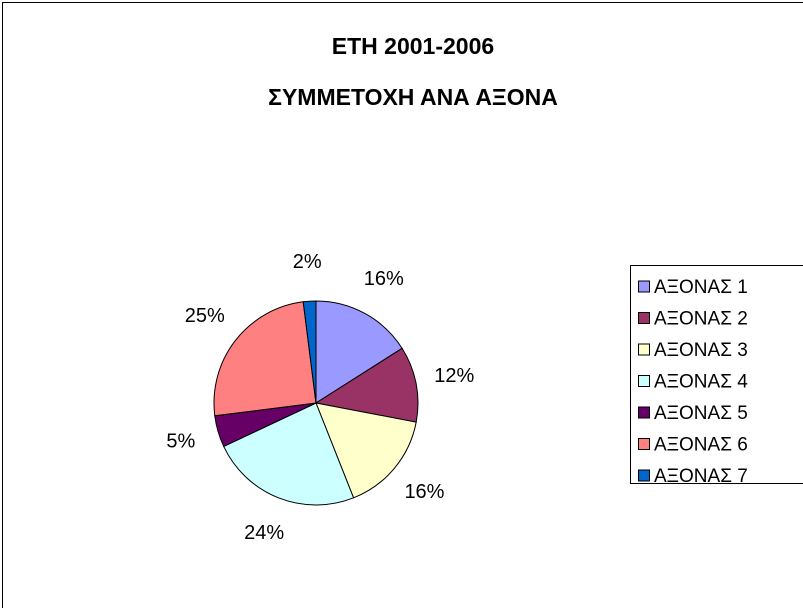  Describe the element at coordinates (701, 445) in the screenshot. I see `legend-label: ΑΞΟΝΑΣ 6` at that location.